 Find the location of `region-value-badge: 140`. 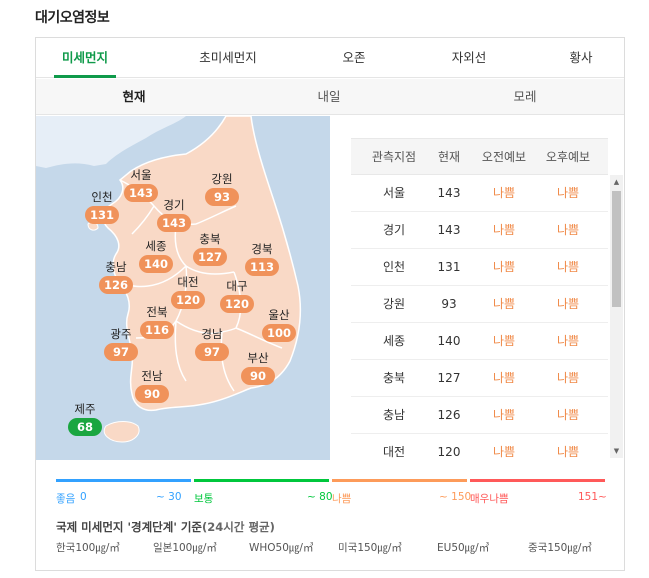

region-value-badge: 140 is located at coordinates (155, 264).